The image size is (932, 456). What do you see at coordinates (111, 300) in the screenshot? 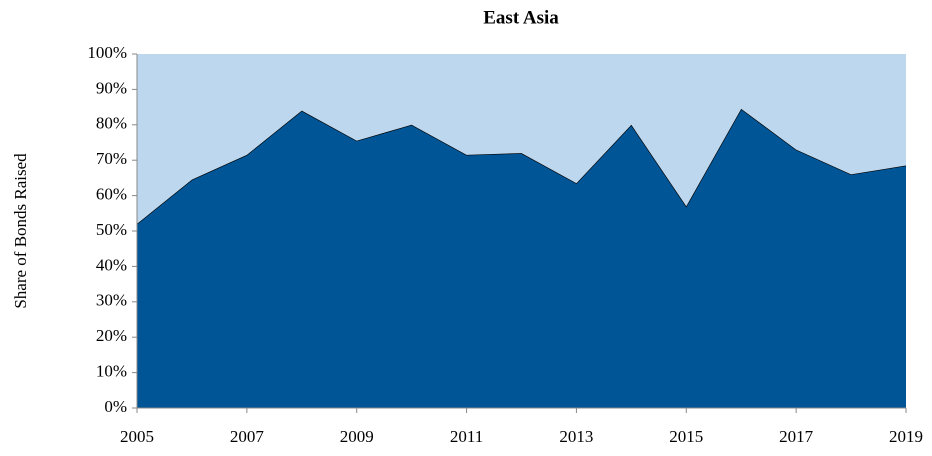
I see `y-tick-label: 30%` at bounding box center [111, 300].